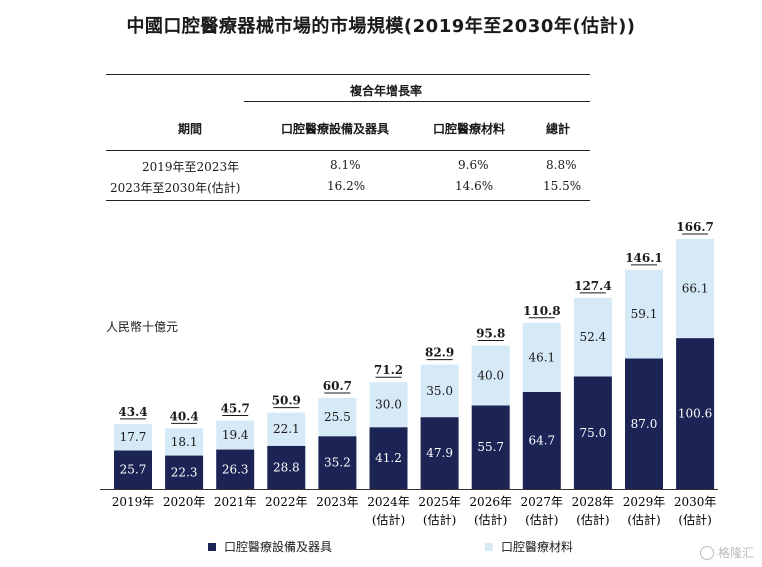  Describe the element at coordinates (644, 258) in the screenshot. I see `total-label-11: 146.1` at that location.